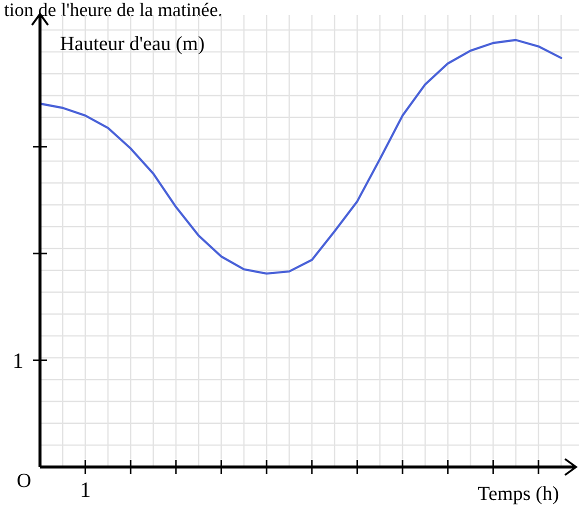  What do you see at coordinates (24, 481) in the screenshot?
I see `text: O` at bounding box center [24, 481].